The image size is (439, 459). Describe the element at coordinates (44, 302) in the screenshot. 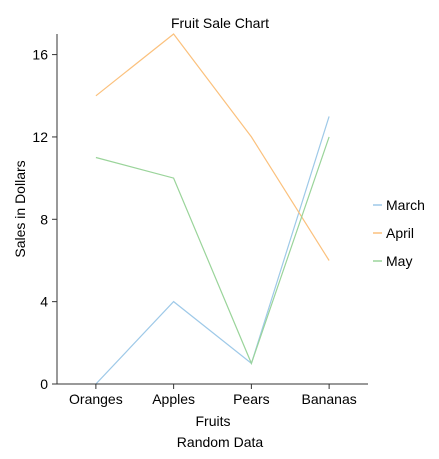

I see `y-tick-label: 4` at that location.